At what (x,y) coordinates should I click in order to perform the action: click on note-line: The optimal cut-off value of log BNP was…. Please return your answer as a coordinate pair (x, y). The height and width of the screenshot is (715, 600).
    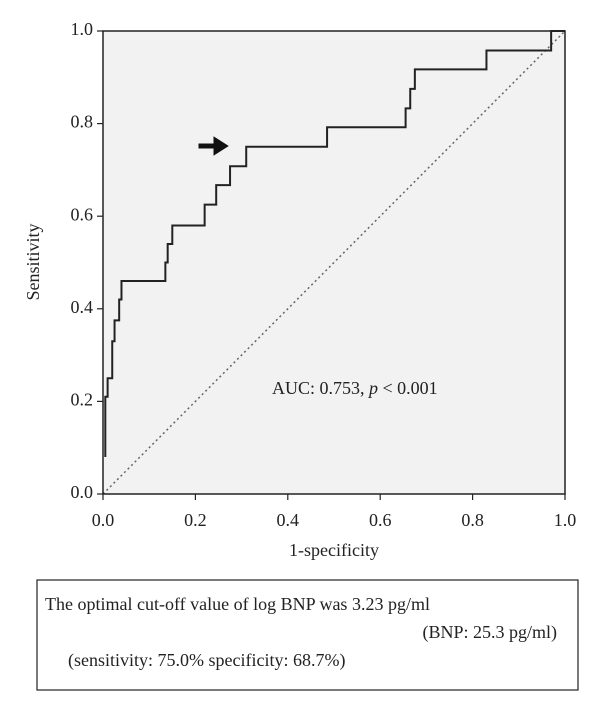
    Looking at the image, I should click on (237, 604).